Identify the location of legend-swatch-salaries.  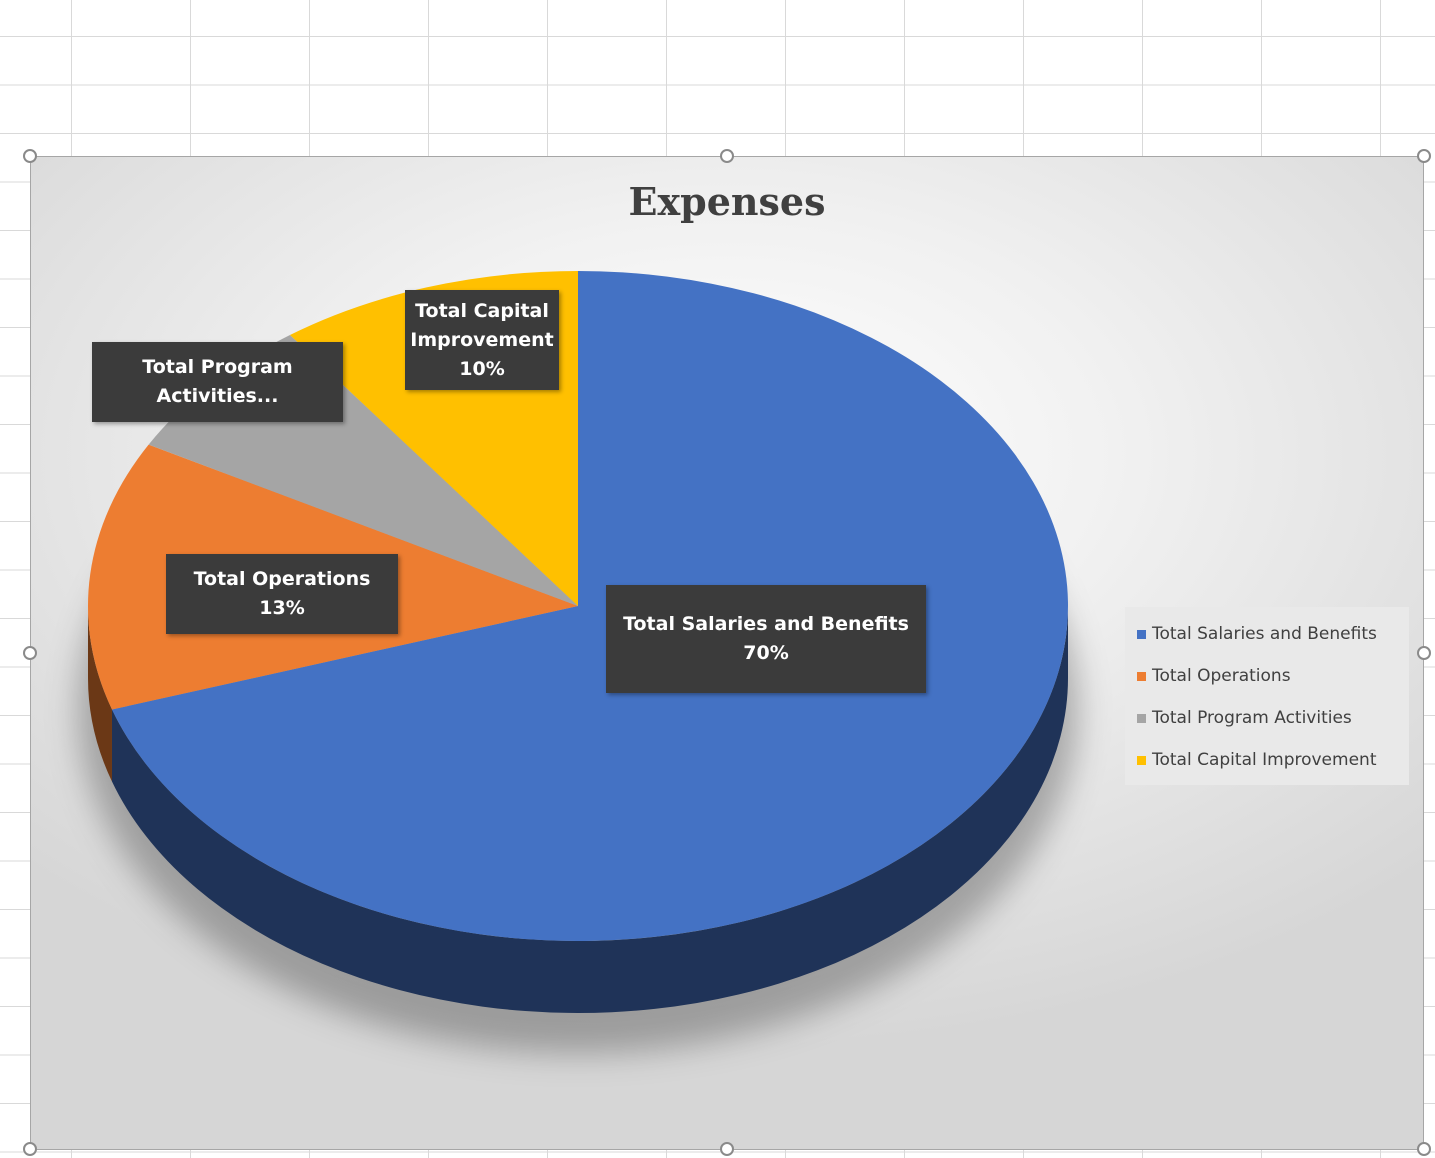
(1141, 634).